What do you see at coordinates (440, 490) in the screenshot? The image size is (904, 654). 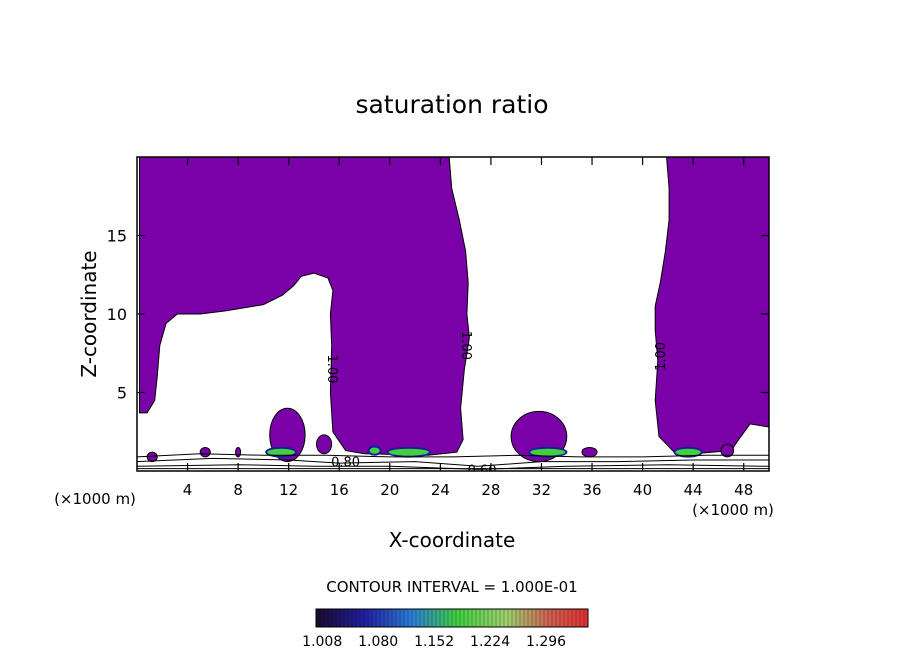 I see `x-tick-label-5: 24` at bounding box center [440, 490].